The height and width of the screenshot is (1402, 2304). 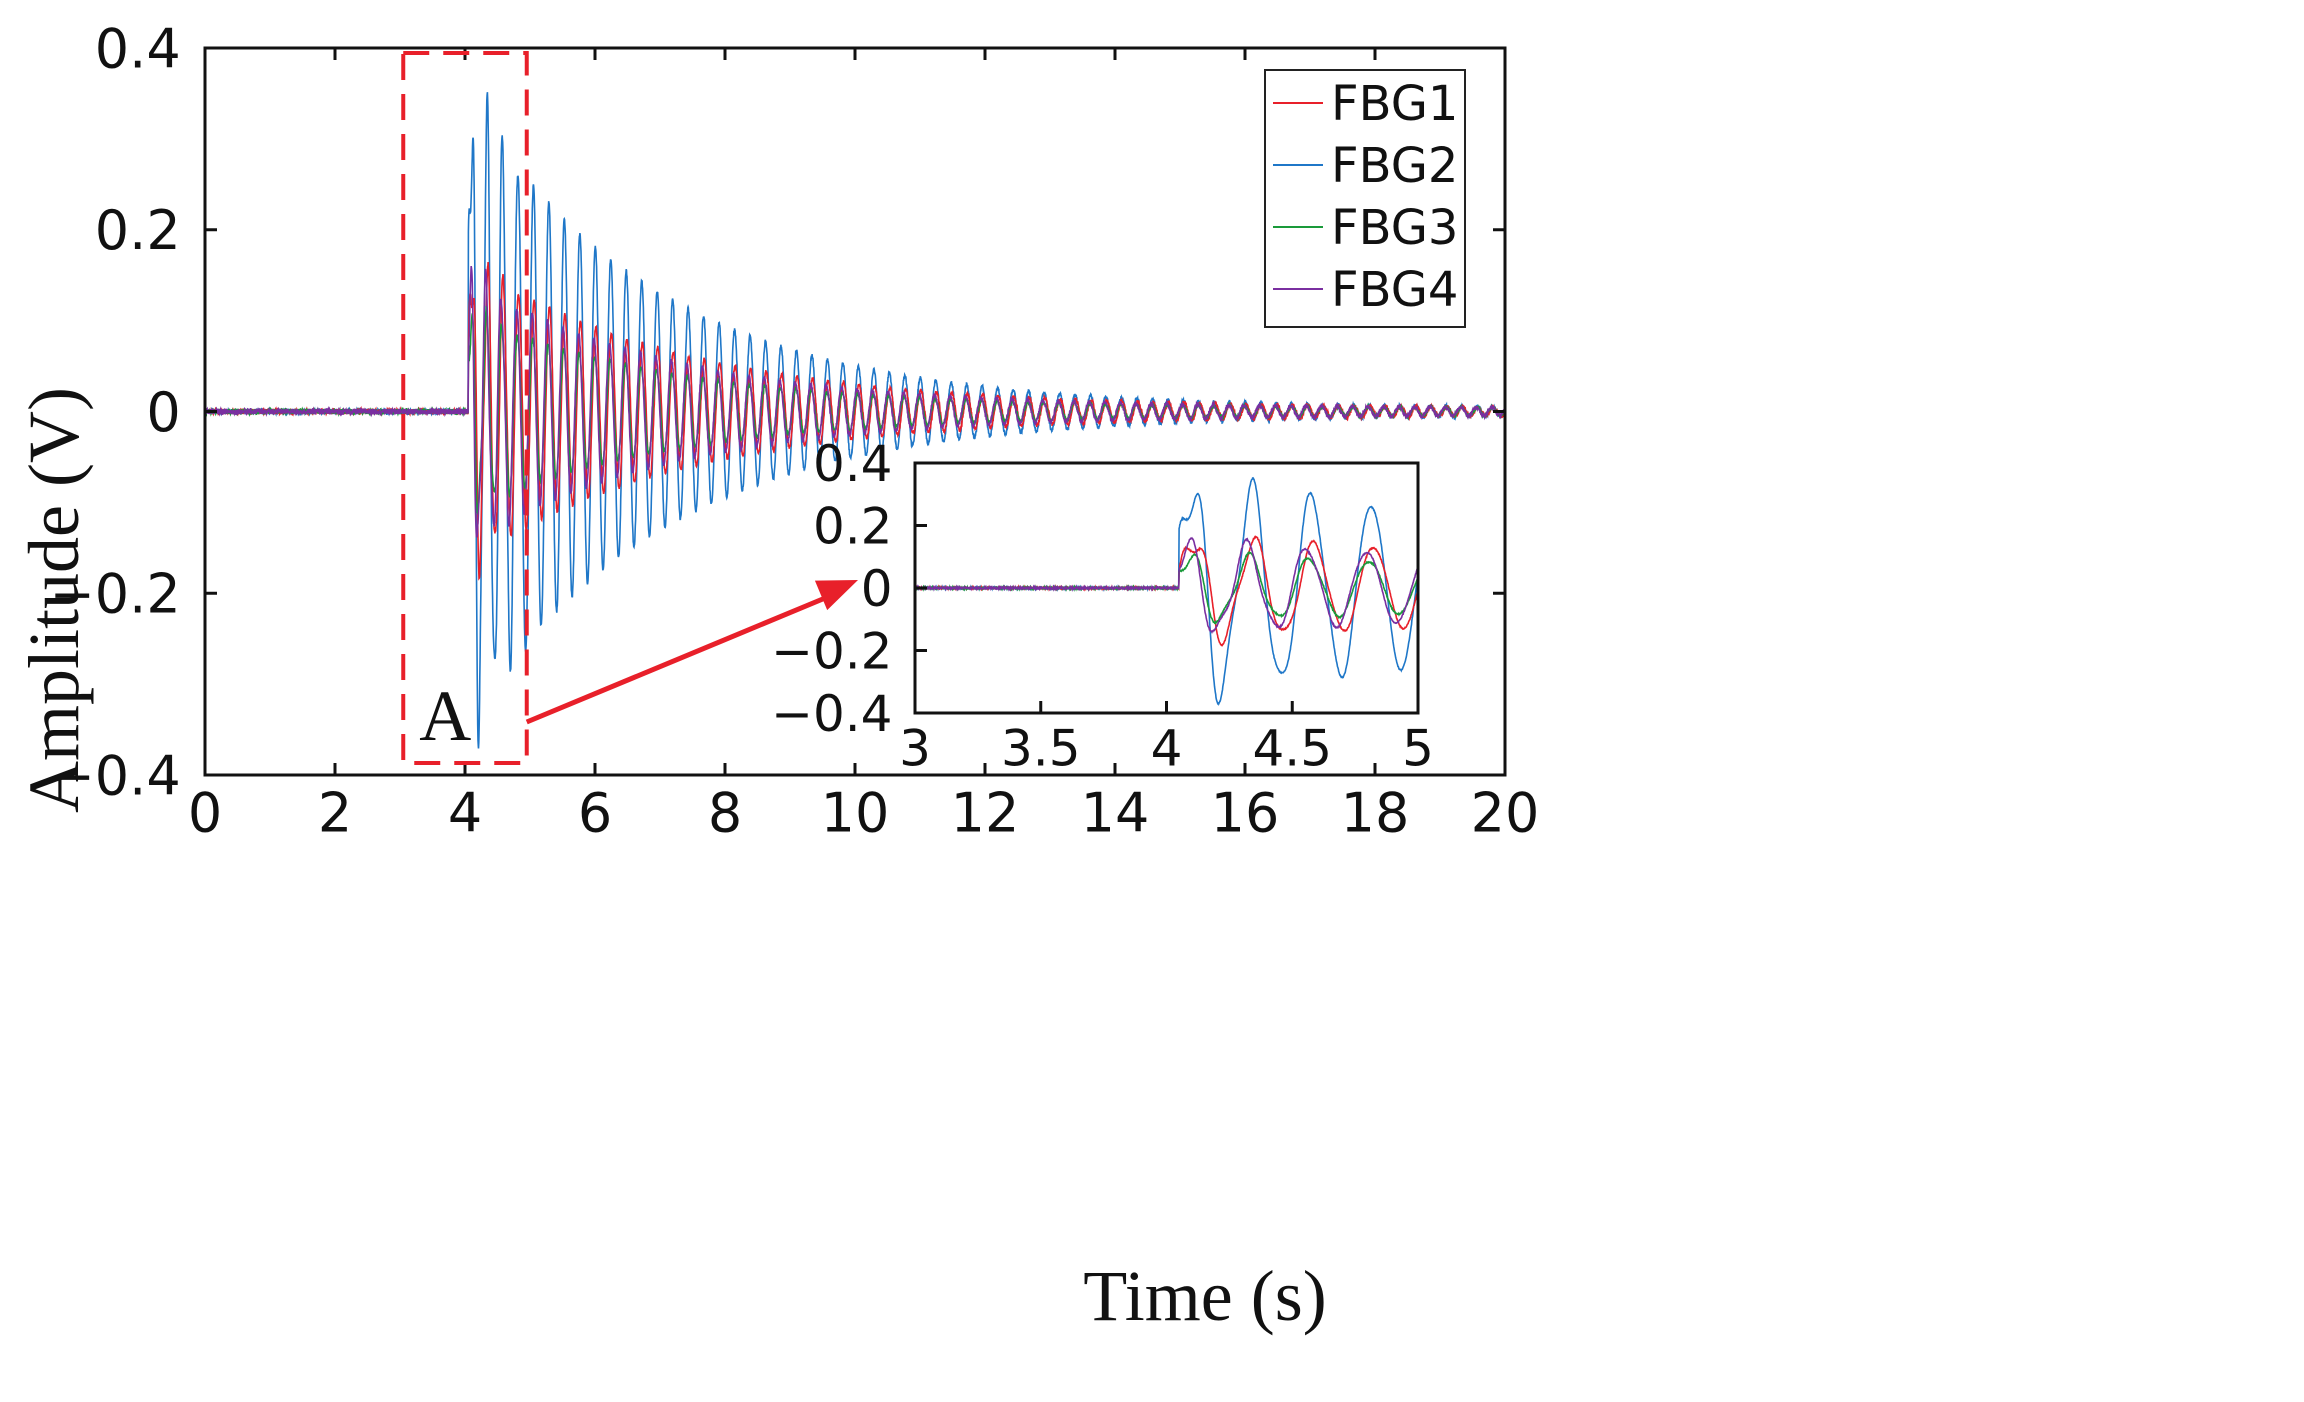 I want to click on inset-y-tick-label: −0.2, so click(x=831, y=652).